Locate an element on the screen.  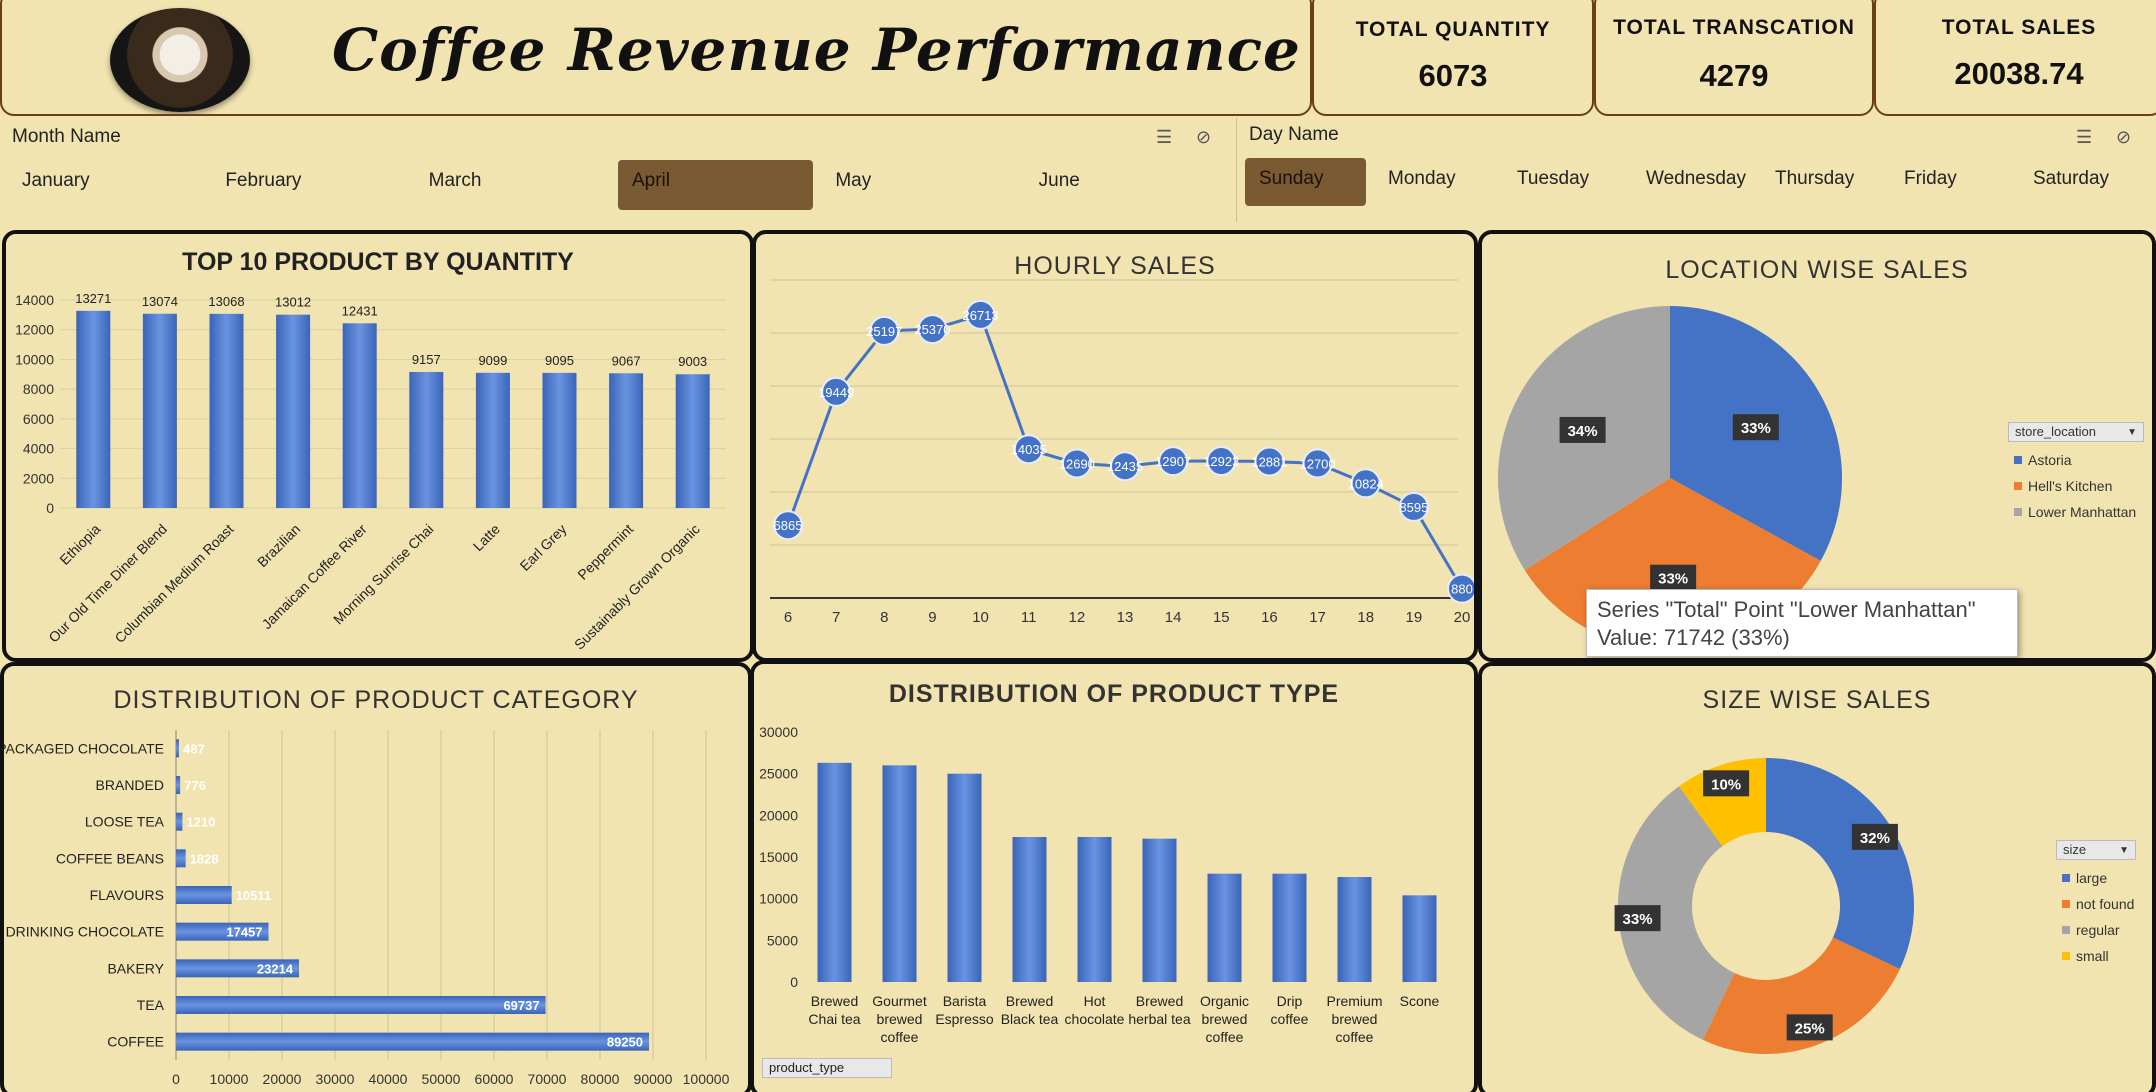
bar-jamaican-coffee-river is located at coordinates (359, 415).